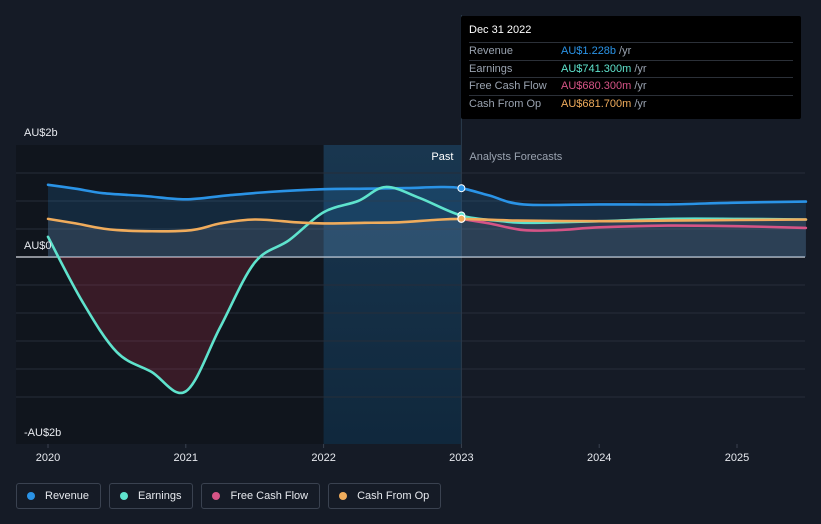 Image resolution: width=821 pixels, height=524 pixels. Describe the element at coordinates (515, 157) in the screenshot. I see `forecast-label: Analysts Forecasts` at that location.